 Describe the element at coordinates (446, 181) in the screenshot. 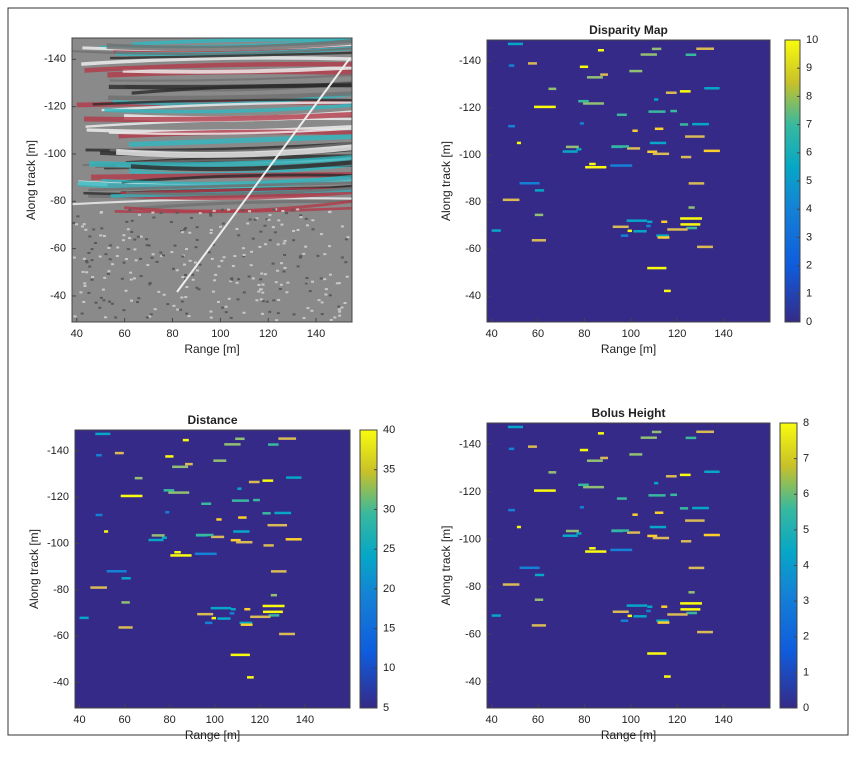

I see `y-axis-label: Along track [m]` at that location.